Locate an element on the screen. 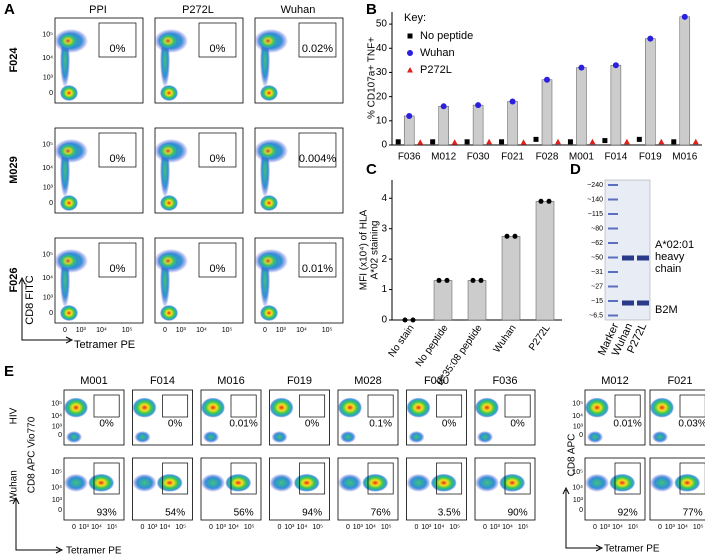  x-tick-label: F019 is located at coordinates (650, 157).